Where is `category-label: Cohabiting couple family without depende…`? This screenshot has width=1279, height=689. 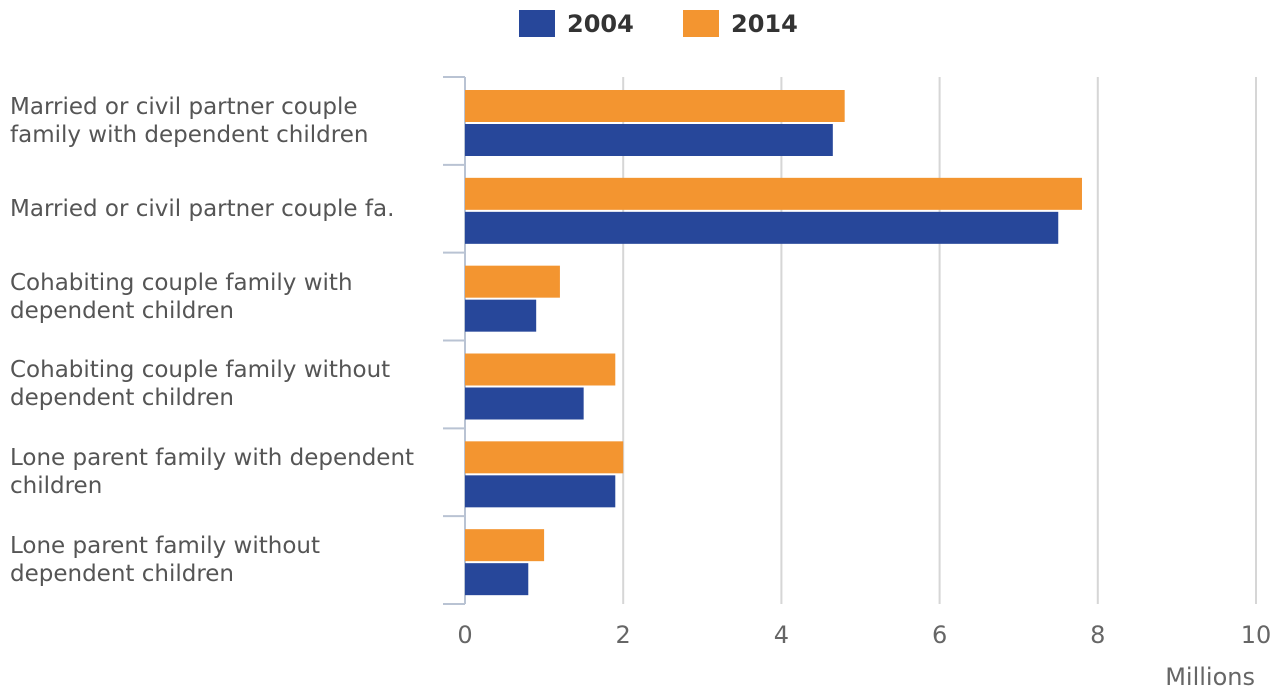 category-label: Cohabiting couple family without depende… is located at coordinates (200, 384).